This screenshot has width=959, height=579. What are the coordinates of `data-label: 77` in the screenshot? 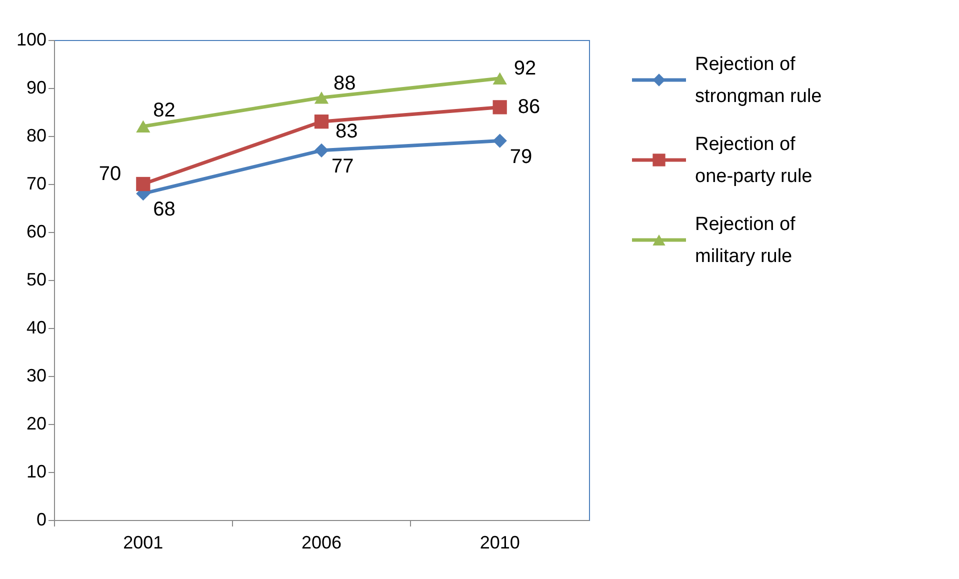 It's located at (343, 166).